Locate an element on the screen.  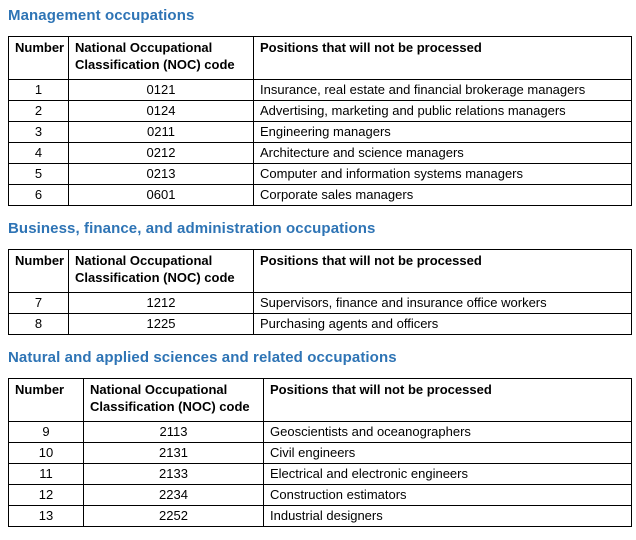
section-heading-management: Management occupations is located at coordinates (101, 15).